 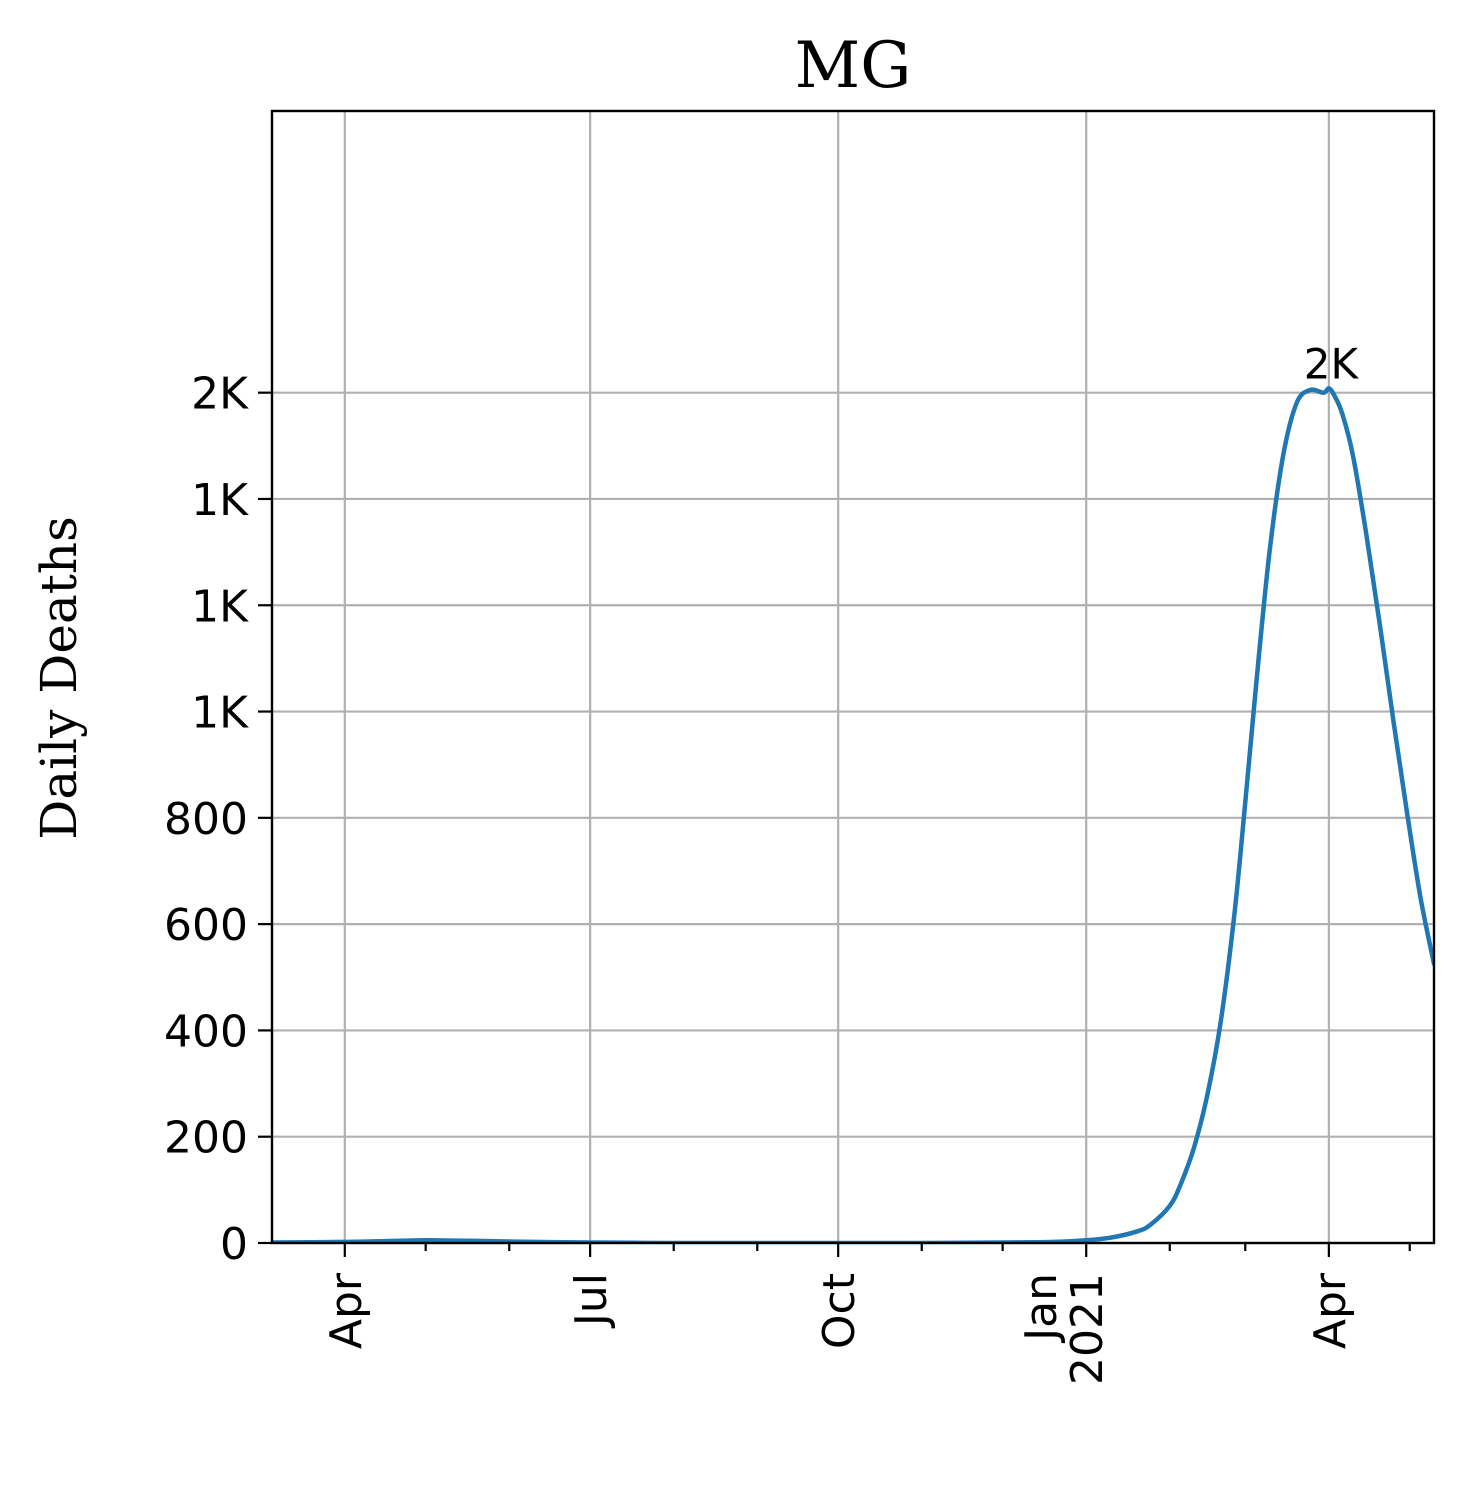 I want to click on y-axis-label: Daily Deaths, so click(x=59, y=677).